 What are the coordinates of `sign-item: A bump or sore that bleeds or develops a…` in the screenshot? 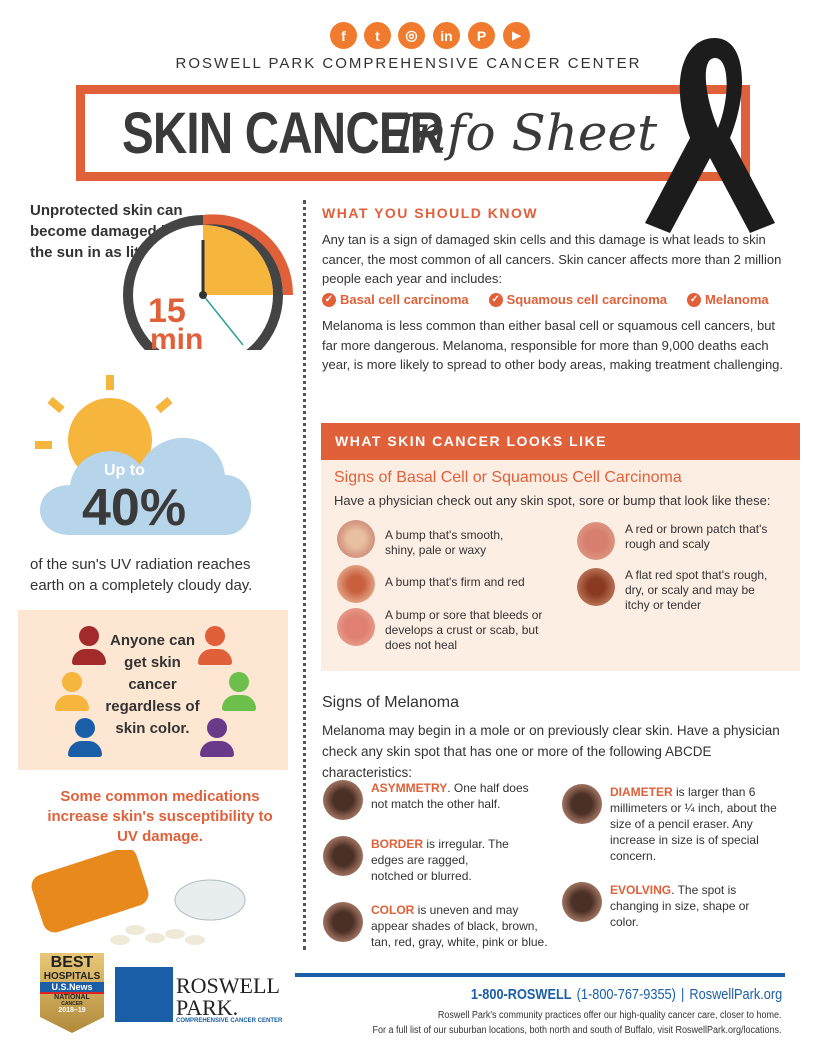 It's located at (442, 630).